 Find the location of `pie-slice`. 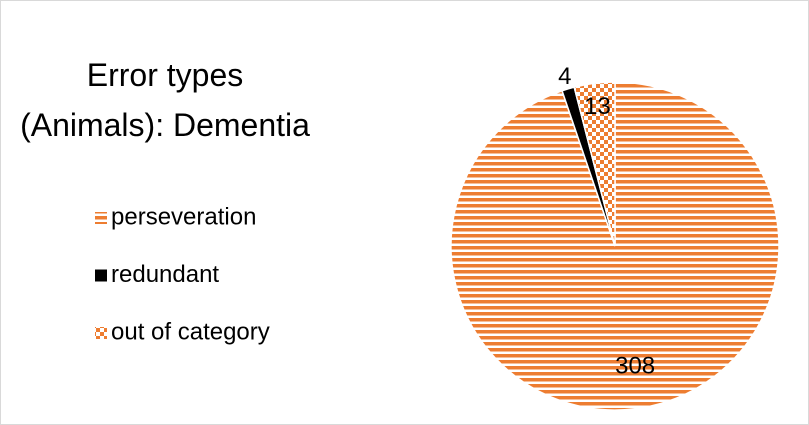

pie-slice is located at coordinates (594, 164).